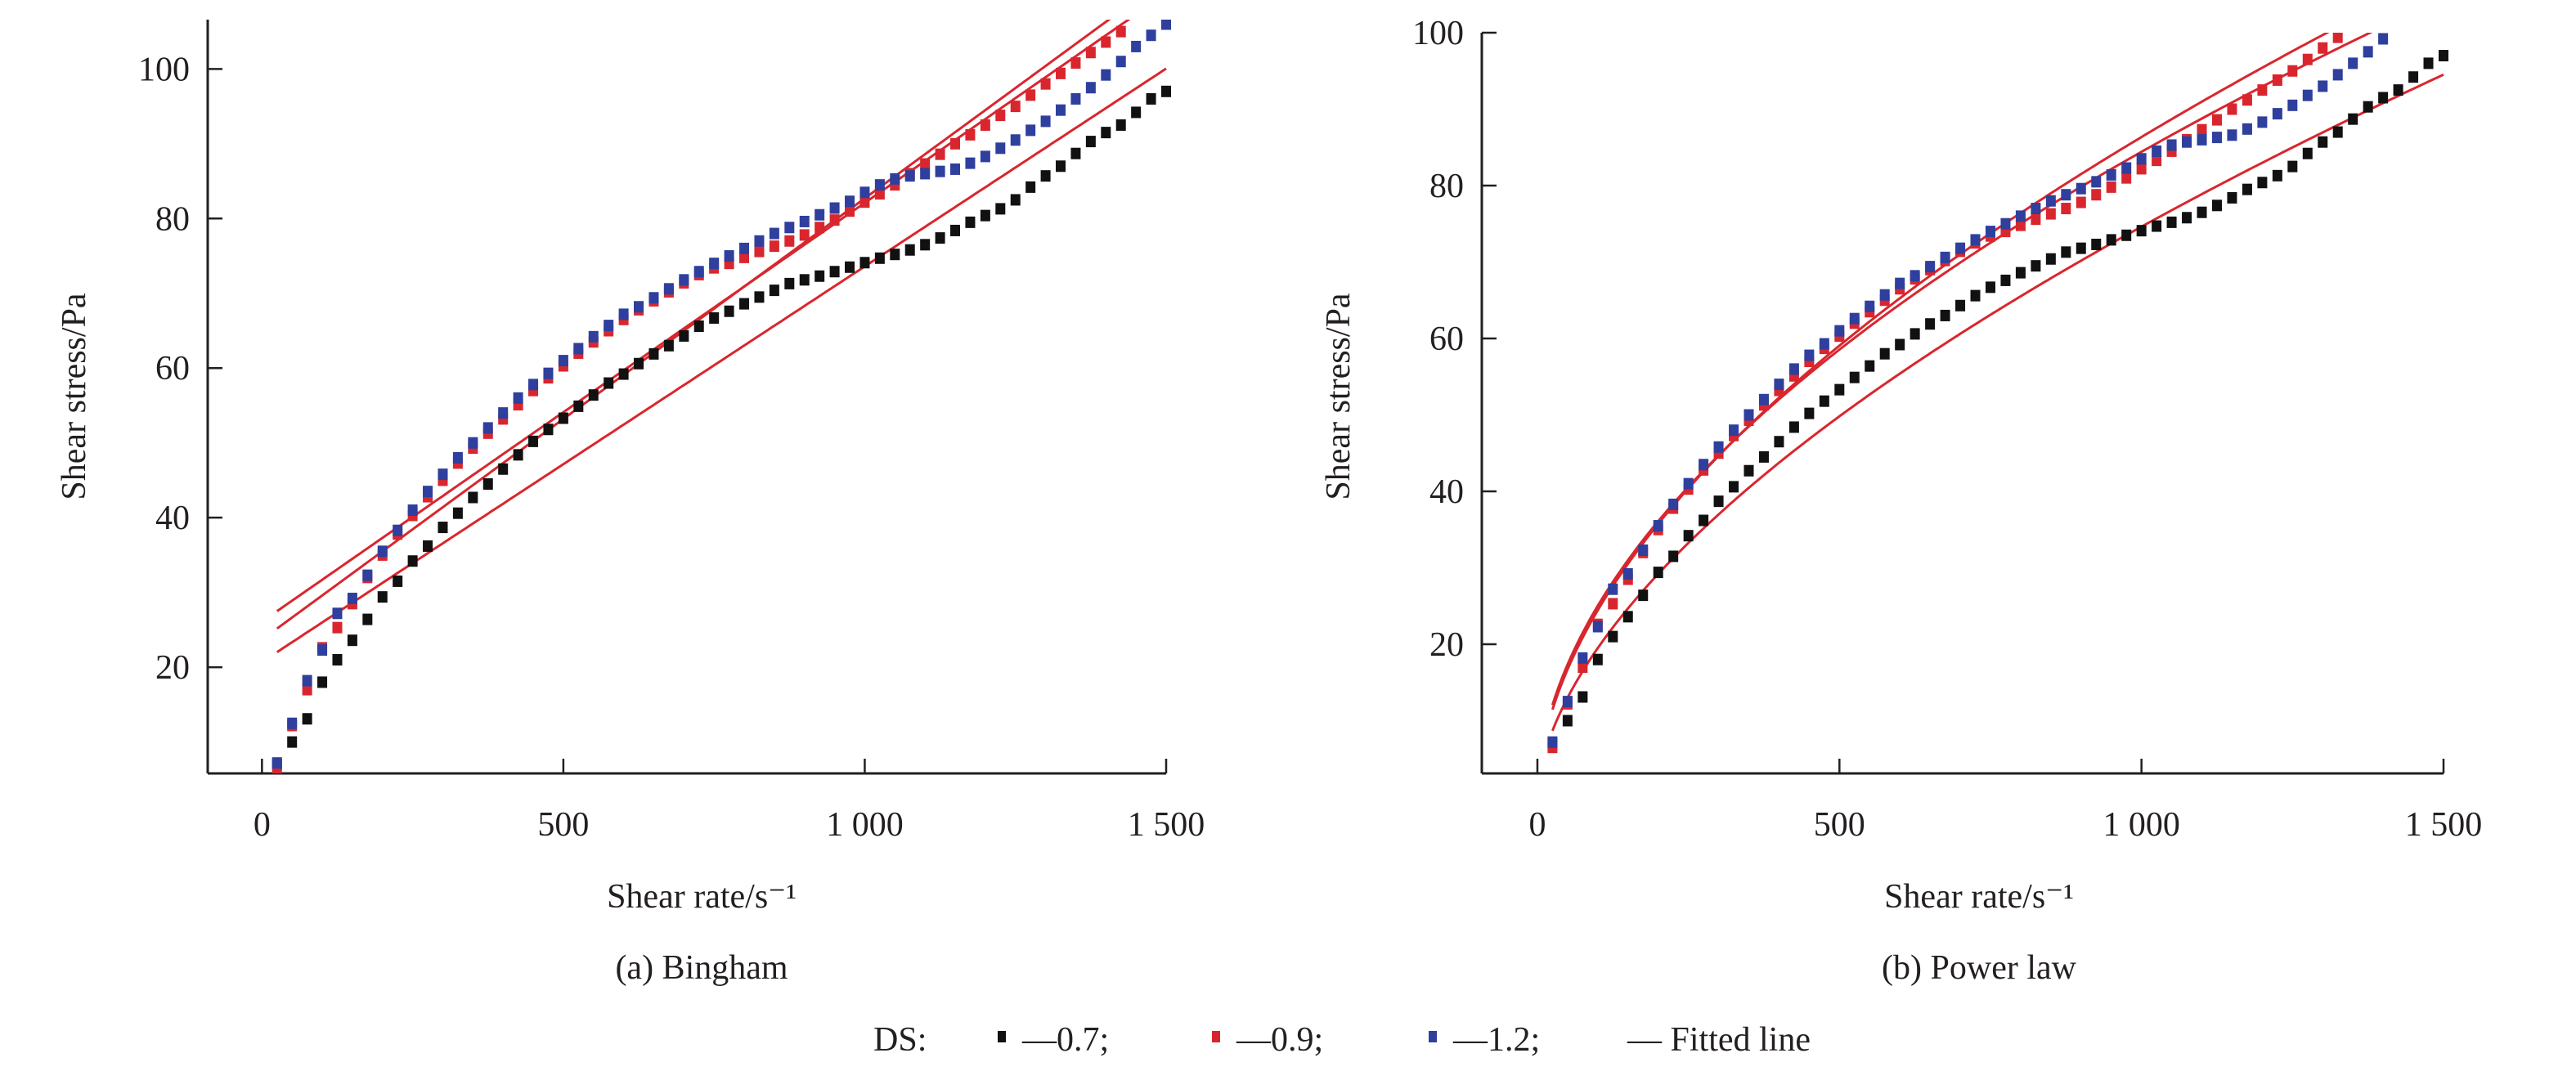 The image size is (2576, 1080). I want to click on x-tick-label: 500, so click(563, 825).